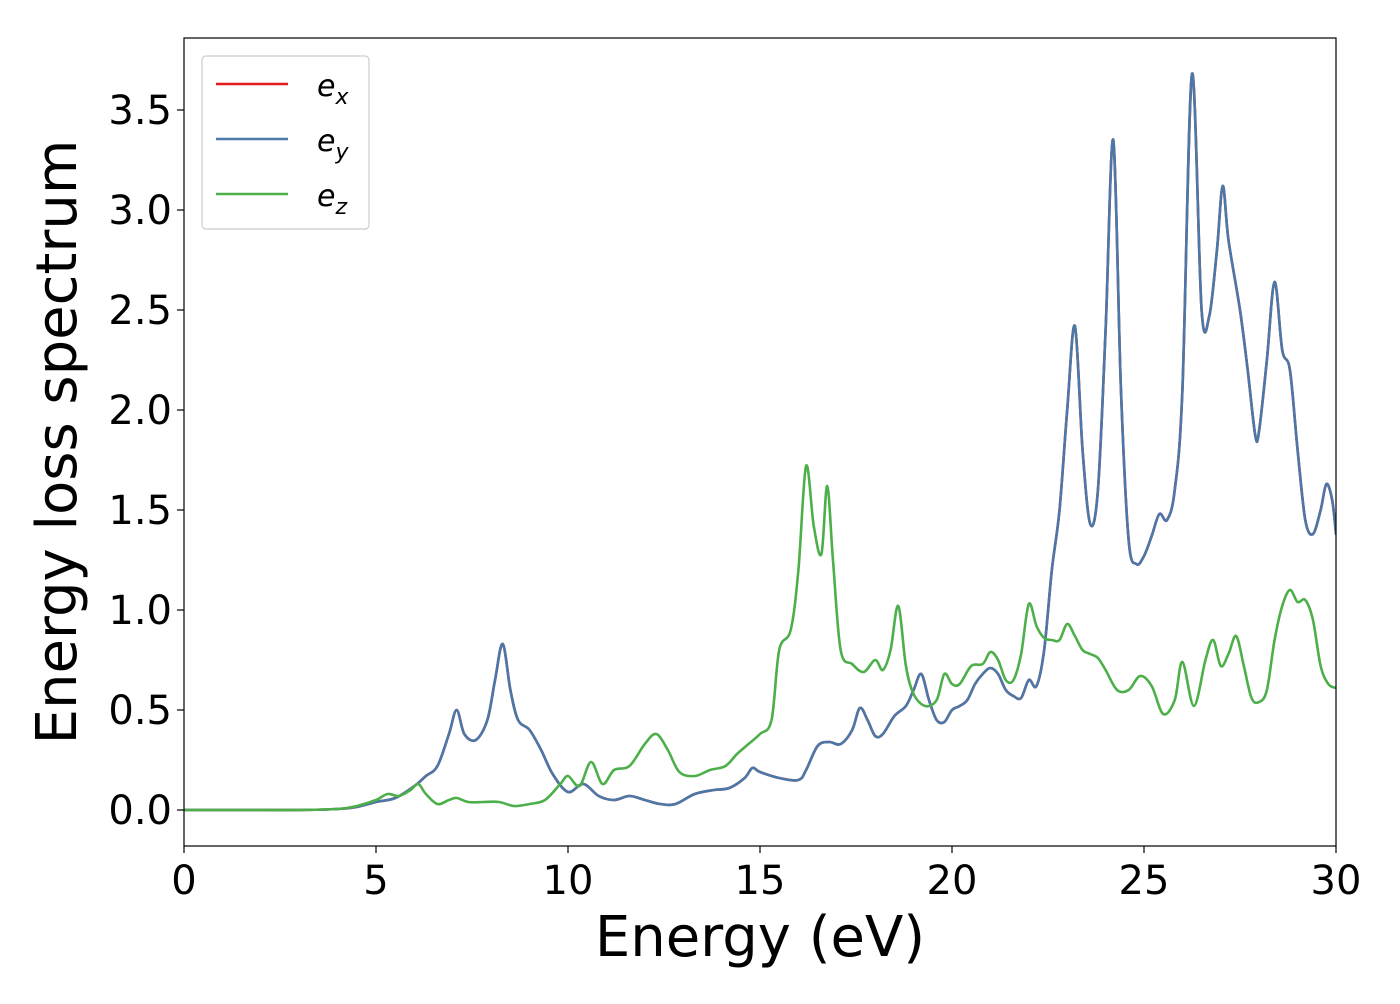 The height and width of the screenshot is (1004, 1400). I want to click on y-tick-label: 3.0, so click(140, 211).